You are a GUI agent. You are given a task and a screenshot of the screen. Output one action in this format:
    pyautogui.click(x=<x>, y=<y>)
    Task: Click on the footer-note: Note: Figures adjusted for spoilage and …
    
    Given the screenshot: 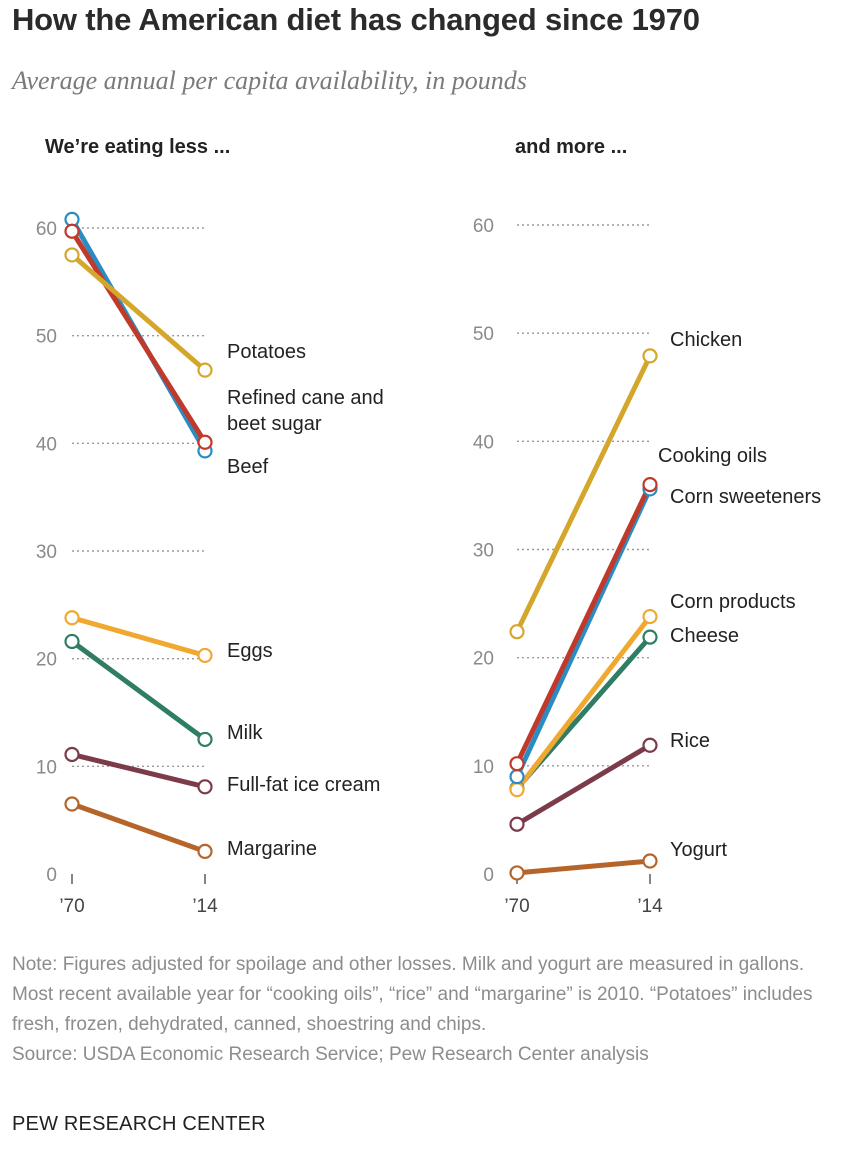 What is the action you would take?
    pyautogui.click(x=412, y=994)
    